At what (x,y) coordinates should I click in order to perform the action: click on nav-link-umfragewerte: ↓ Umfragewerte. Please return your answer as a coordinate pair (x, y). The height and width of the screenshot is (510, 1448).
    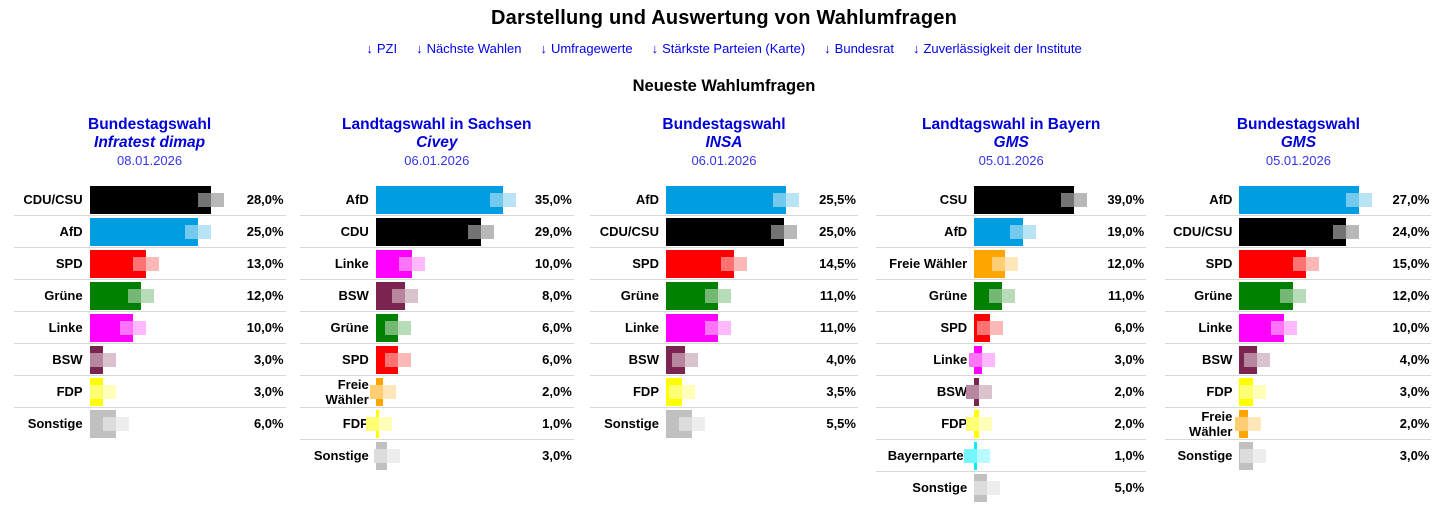
    Looking at the image, I should click on (586, 48).